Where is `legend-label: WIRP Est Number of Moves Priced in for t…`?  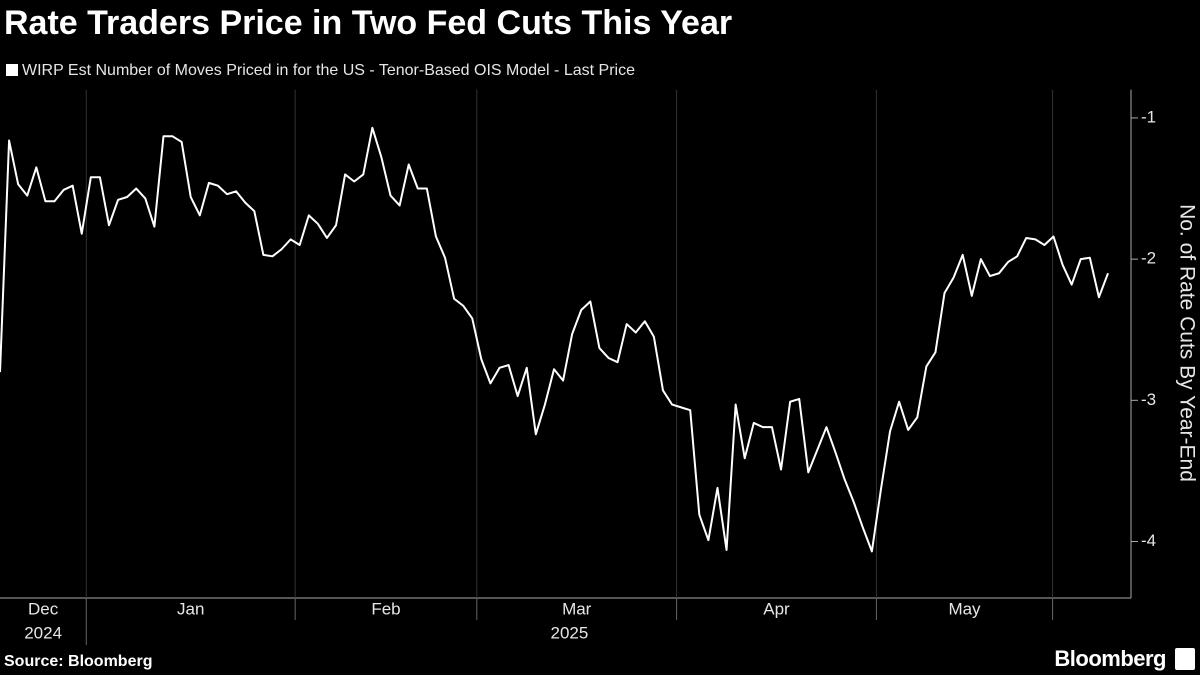 legend-label: WIRP Est Number of Moves Priced in for t… is located at coordinates (328, 70).